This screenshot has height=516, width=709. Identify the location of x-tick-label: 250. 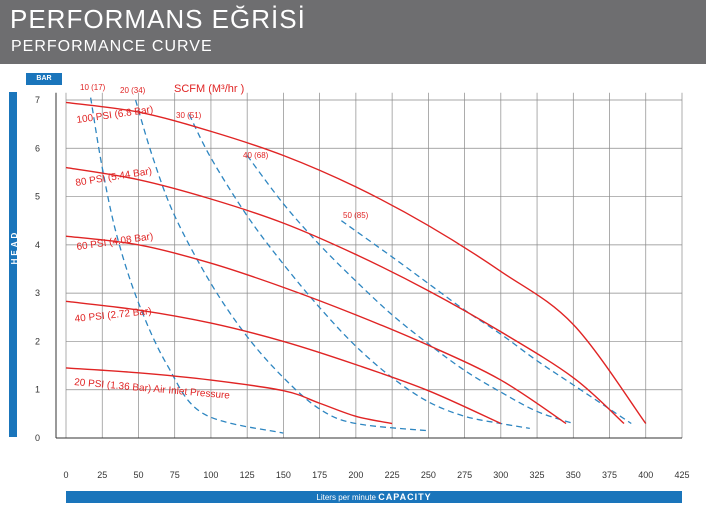
(428, 475).